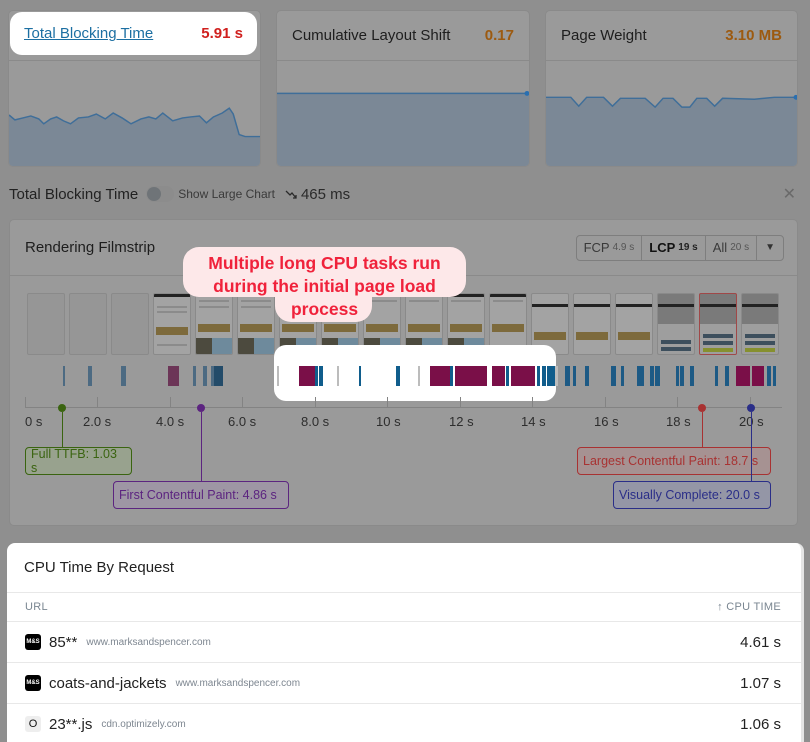  What do you see at coordinates (89, 33) in the screenshot?
I see `tbt-metric-link: Total Blocking Time` at bounding box center [89, 33].